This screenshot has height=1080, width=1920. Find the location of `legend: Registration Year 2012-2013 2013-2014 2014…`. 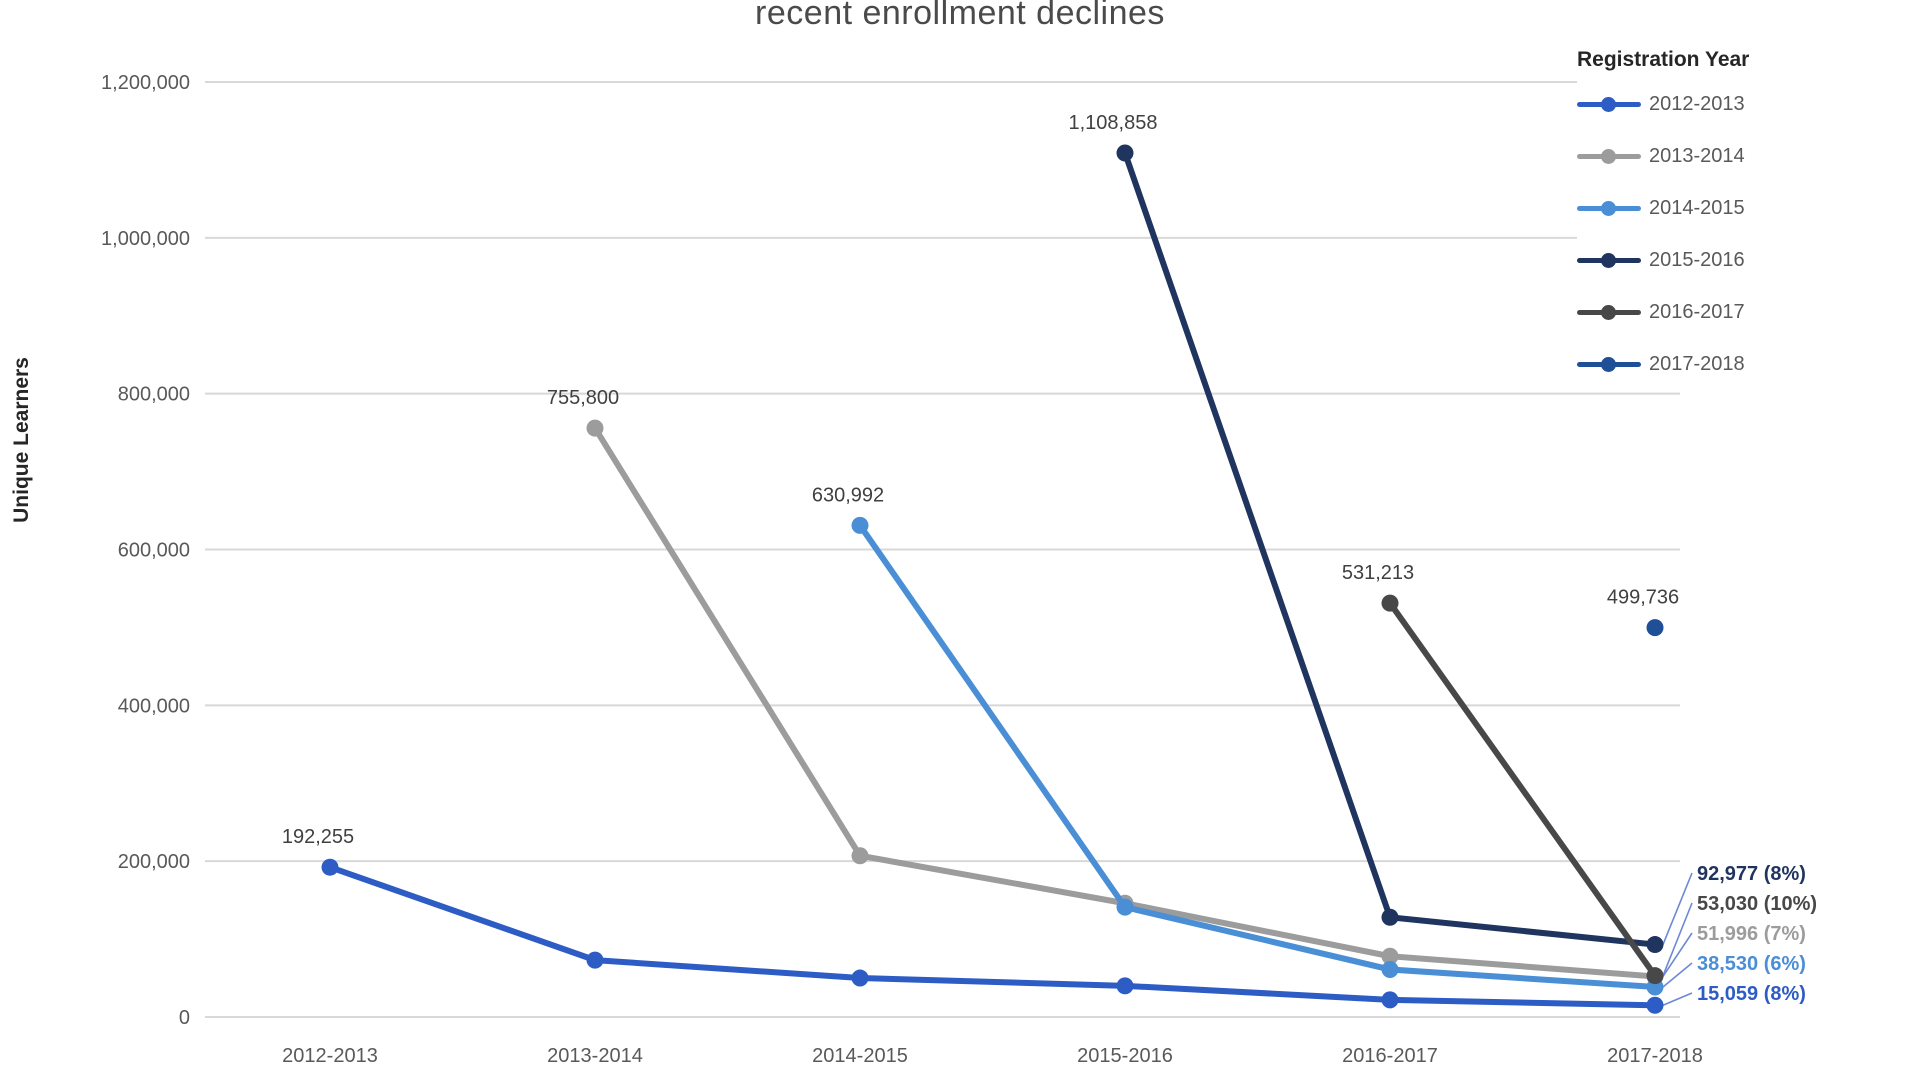

legend: Registration Year 2012-2013 2013-2014 2014… is located at coordinates (1742, 219).